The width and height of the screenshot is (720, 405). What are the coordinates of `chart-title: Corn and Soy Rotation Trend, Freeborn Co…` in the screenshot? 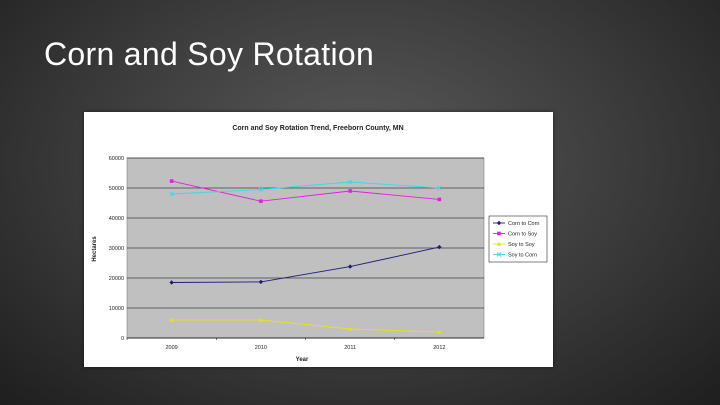 It's located at (317, 128).